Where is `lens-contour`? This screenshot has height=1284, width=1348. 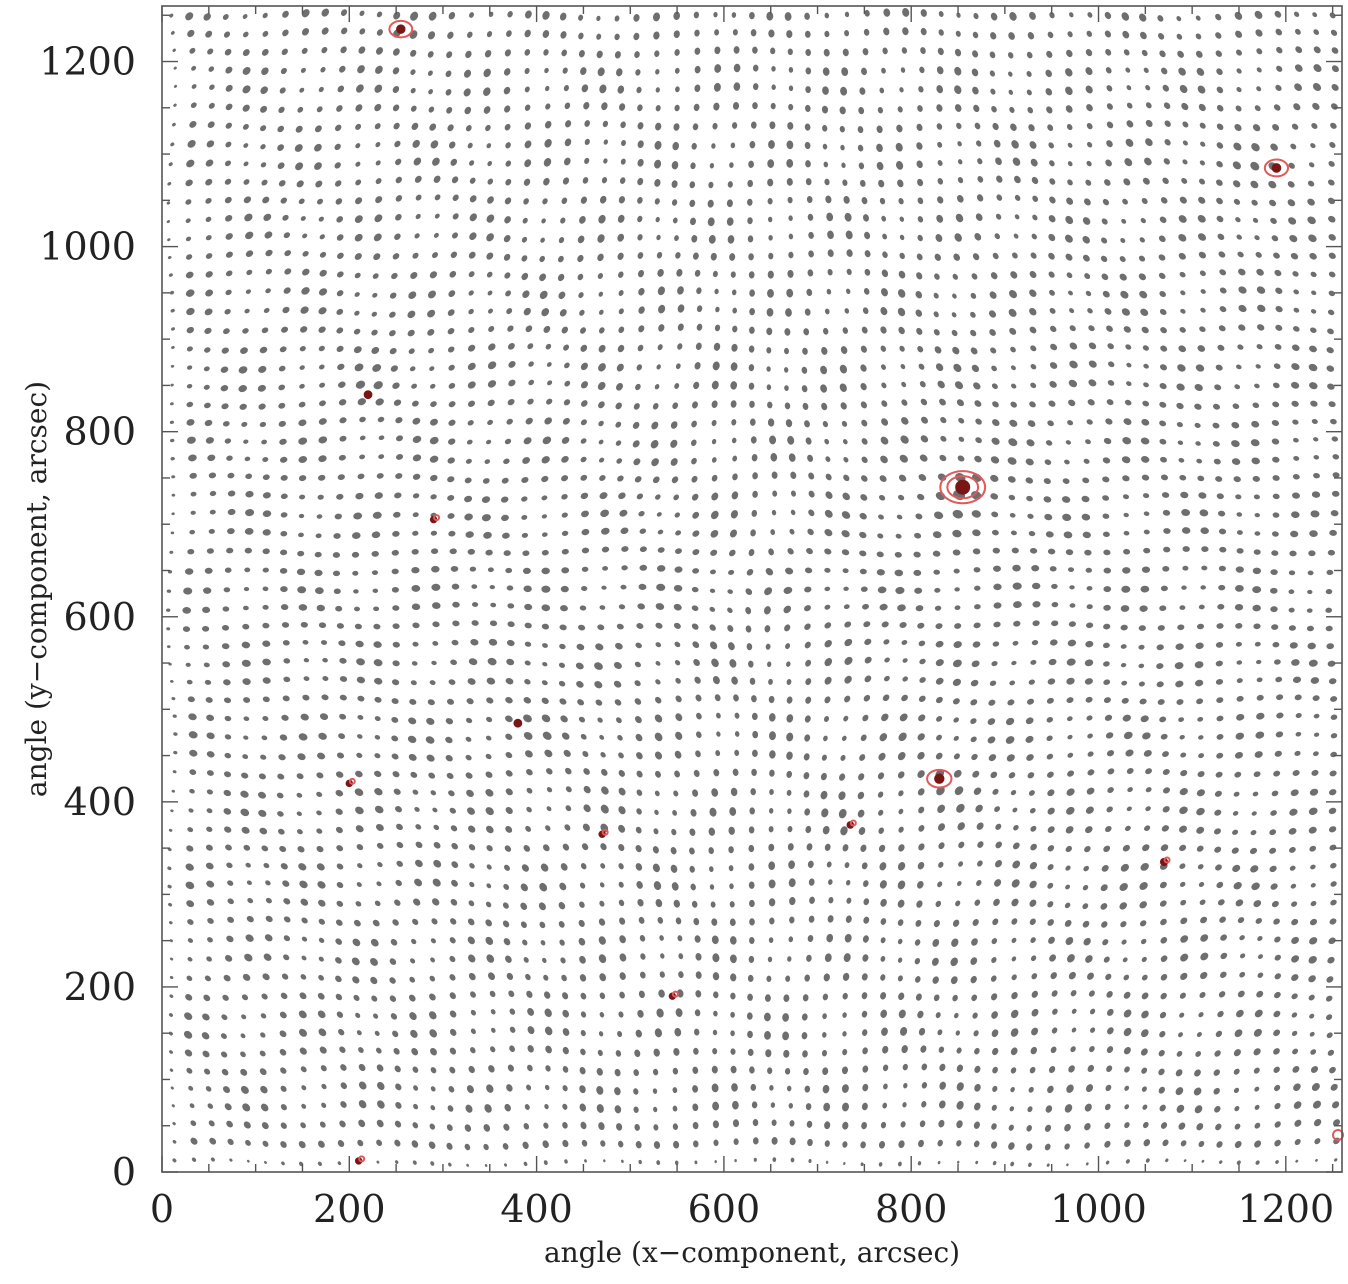
lens-contour is located at coordinates (605, 832).